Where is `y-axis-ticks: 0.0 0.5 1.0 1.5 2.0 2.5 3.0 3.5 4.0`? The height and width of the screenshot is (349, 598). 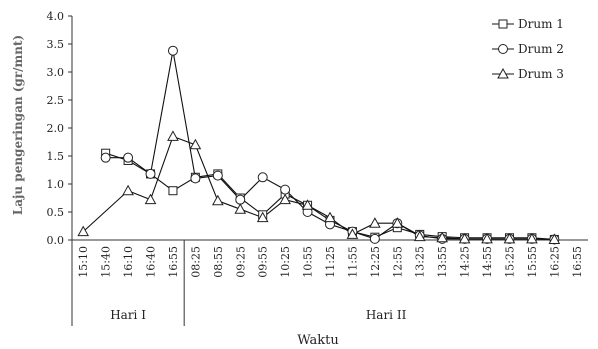
y-axis-ticks: 0.0 0.5 1.0 1.5 2.0 2.5 3.0 3.5 4.0 is located at coordinates (60, 128).